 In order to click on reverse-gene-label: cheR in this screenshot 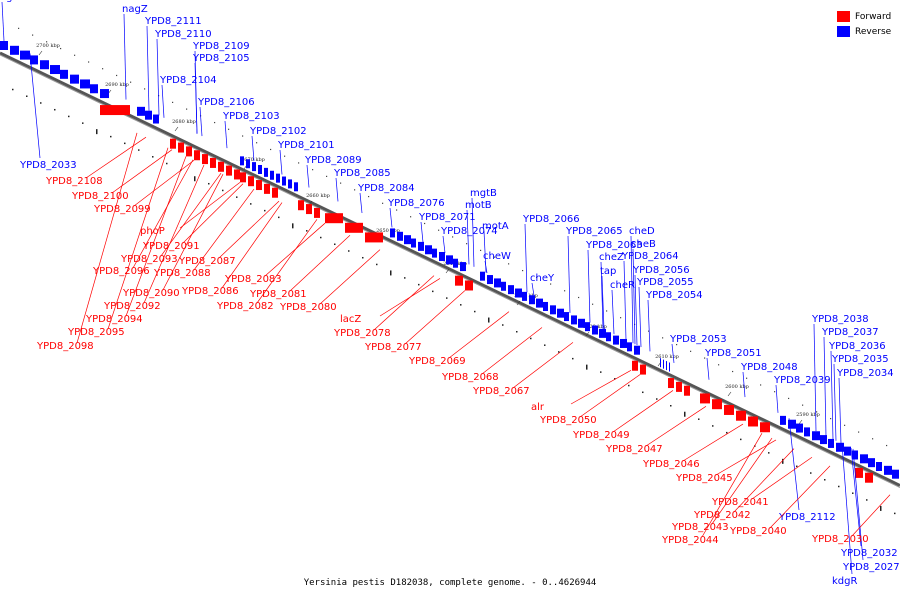, I will do `click(622, 285)`.